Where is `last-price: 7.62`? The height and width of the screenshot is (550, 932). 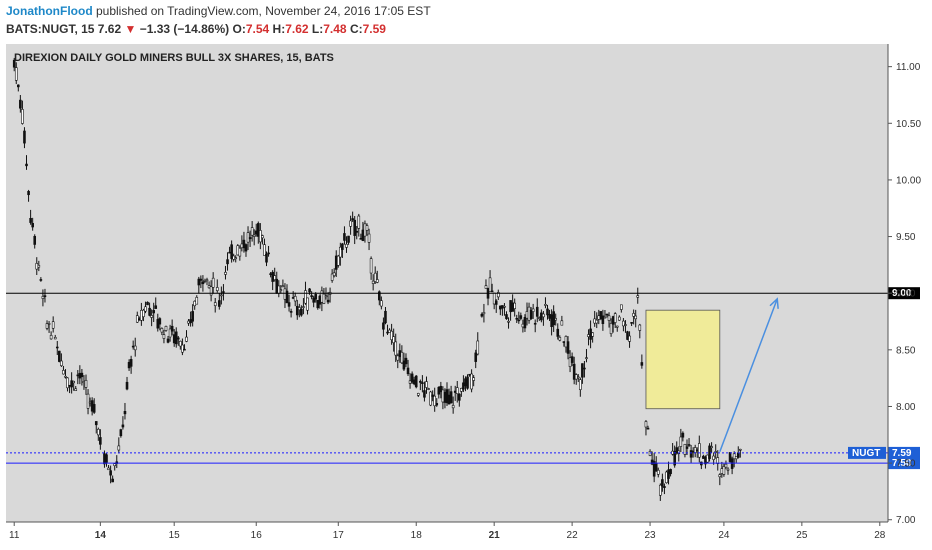
last-price: 7.62 is located at coordinates (109, 29).